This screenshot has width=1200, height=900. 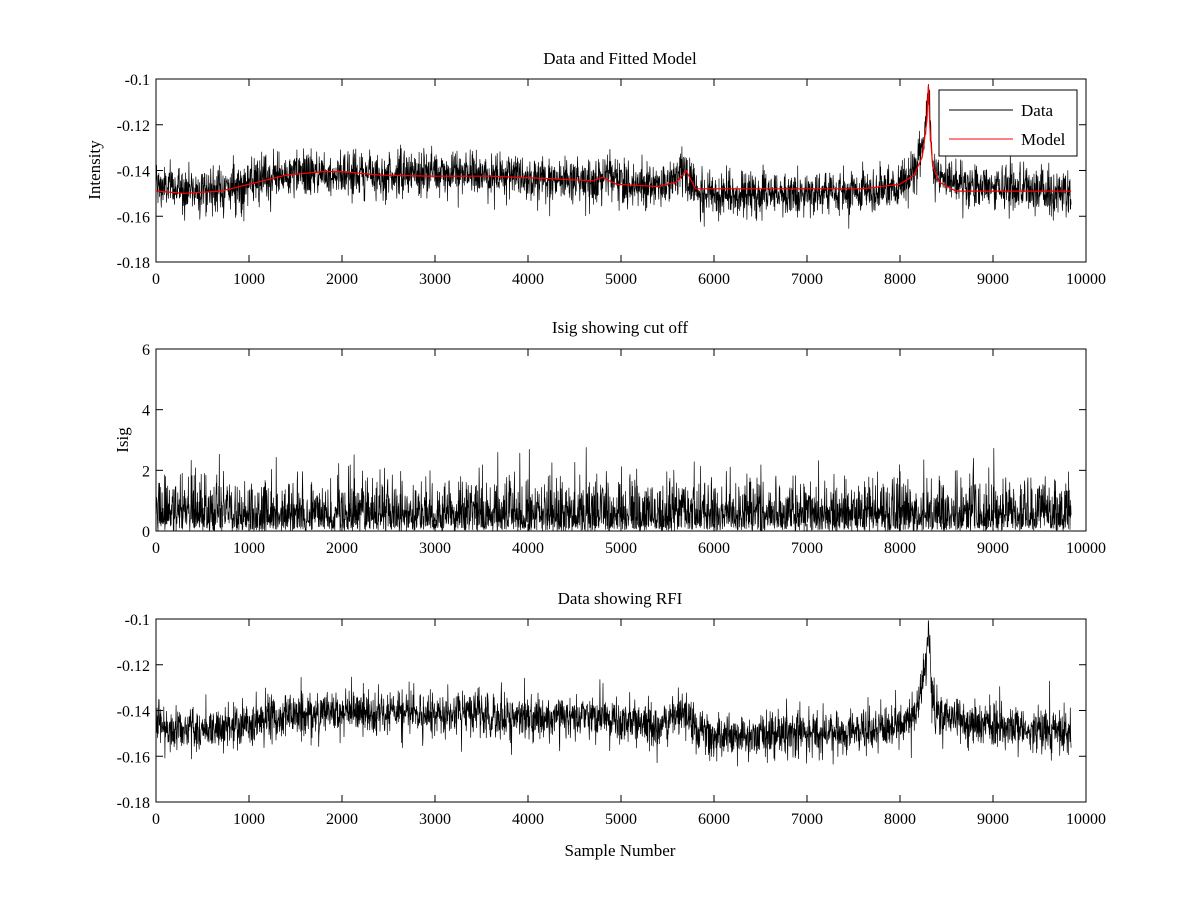 I want to click on subplot-2-series, so click(x=613, y=489).